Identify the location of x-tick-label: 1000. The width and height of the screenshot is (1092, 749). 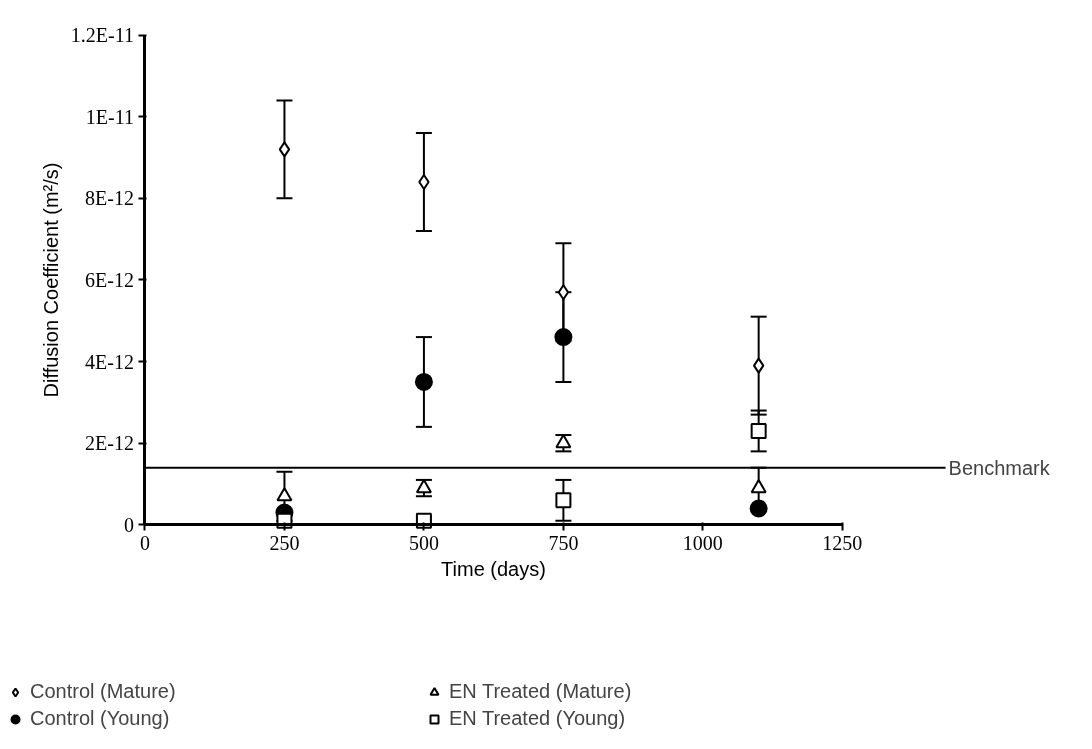
(702, 542).